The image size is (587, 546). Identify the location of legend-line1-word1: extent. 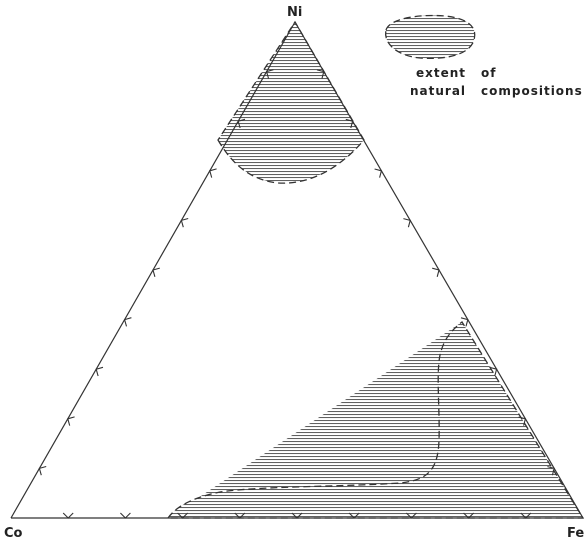
(441, 73).